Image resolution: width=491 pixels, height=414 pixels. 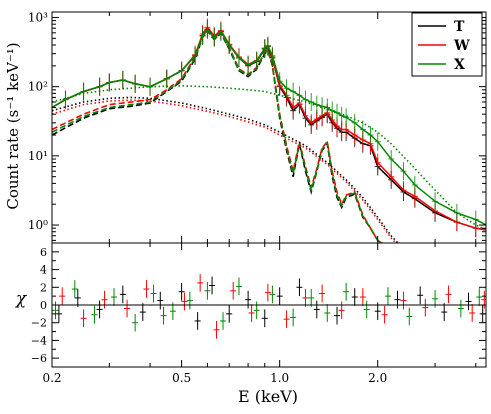 What do you see at coordinates (459, 27) in the screenshot?
I see `legend-label: T` at bounding box center [459, 27].